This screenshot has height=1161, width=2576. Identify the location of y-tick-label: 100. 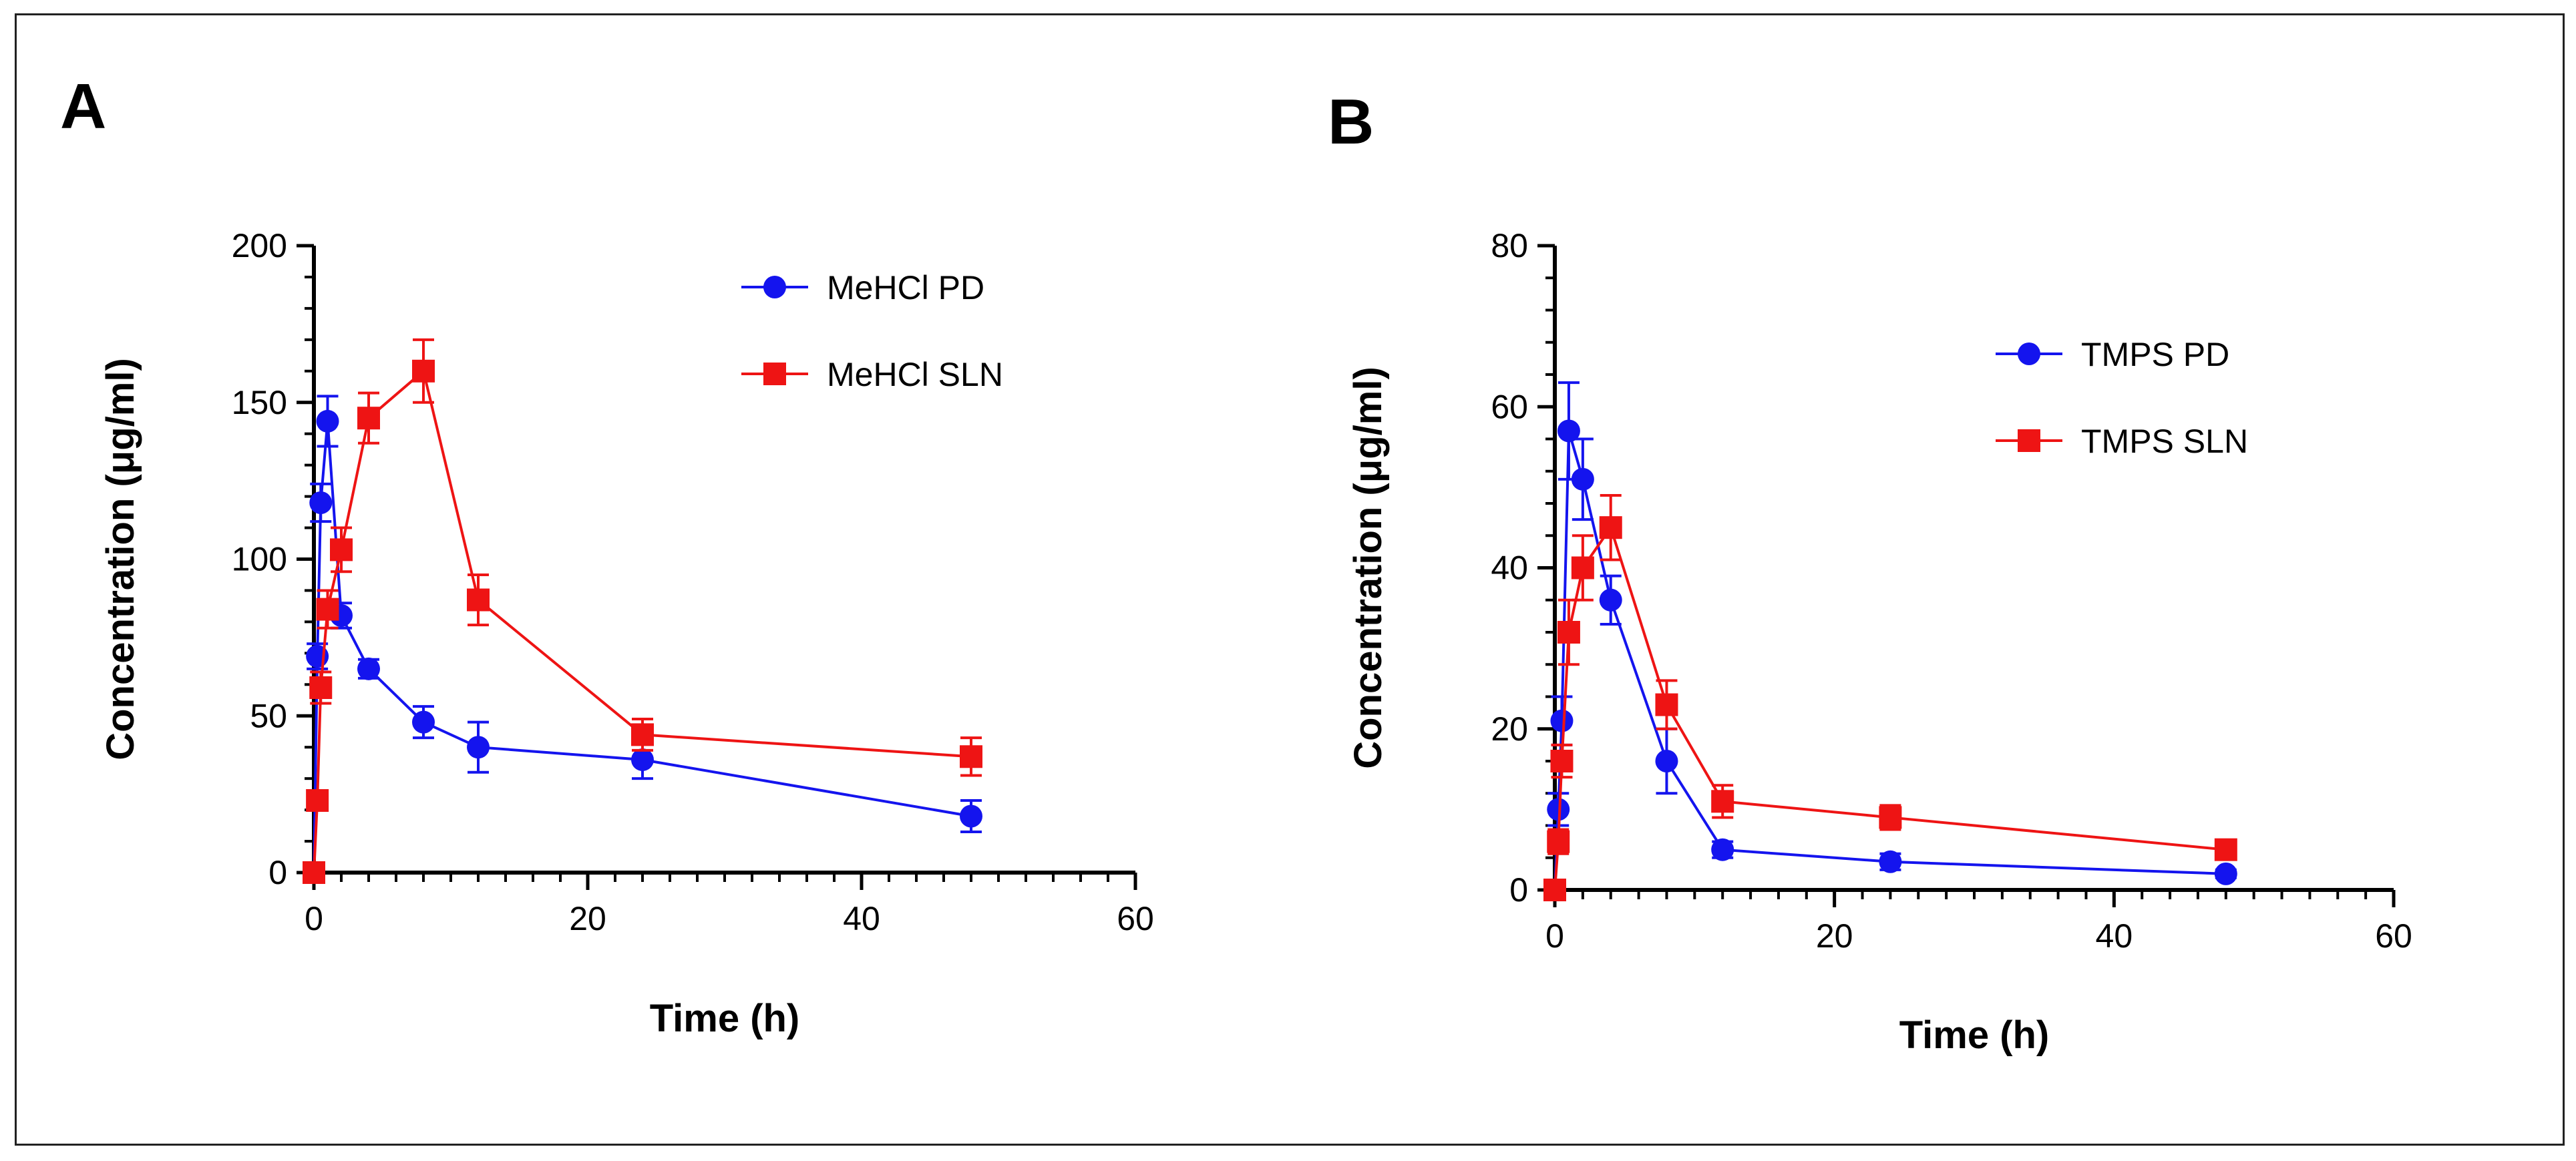
(259, 559).